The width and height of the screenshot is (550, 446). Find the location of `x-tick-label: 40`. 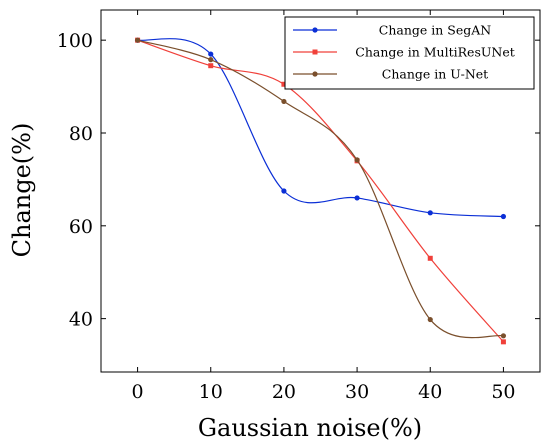

x-tick-label: 40 is located at coordinates (430, 392).